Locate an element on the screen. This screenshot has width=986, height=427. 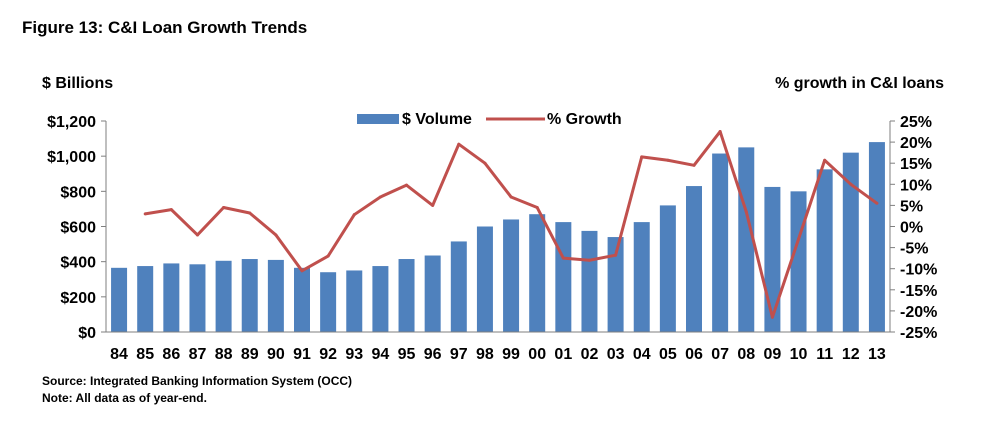
y-tick-label: $800 is located at coordinates (78, 192).